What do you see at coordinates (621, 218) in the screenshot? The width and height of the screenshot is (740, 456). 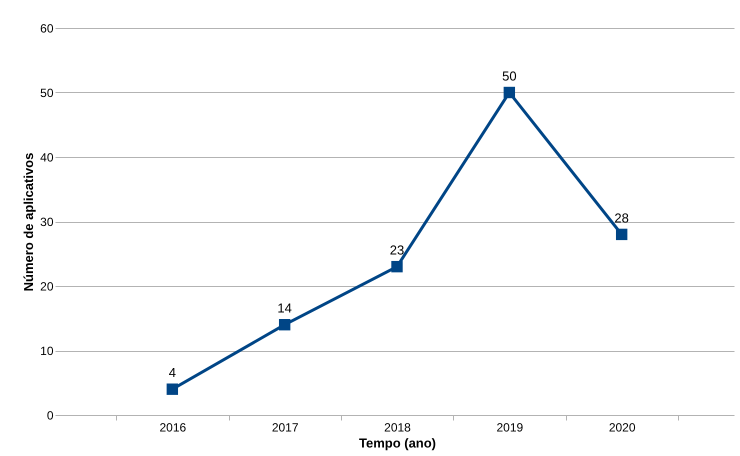 I see `data-label: 28` at bounding box center [621, 218].